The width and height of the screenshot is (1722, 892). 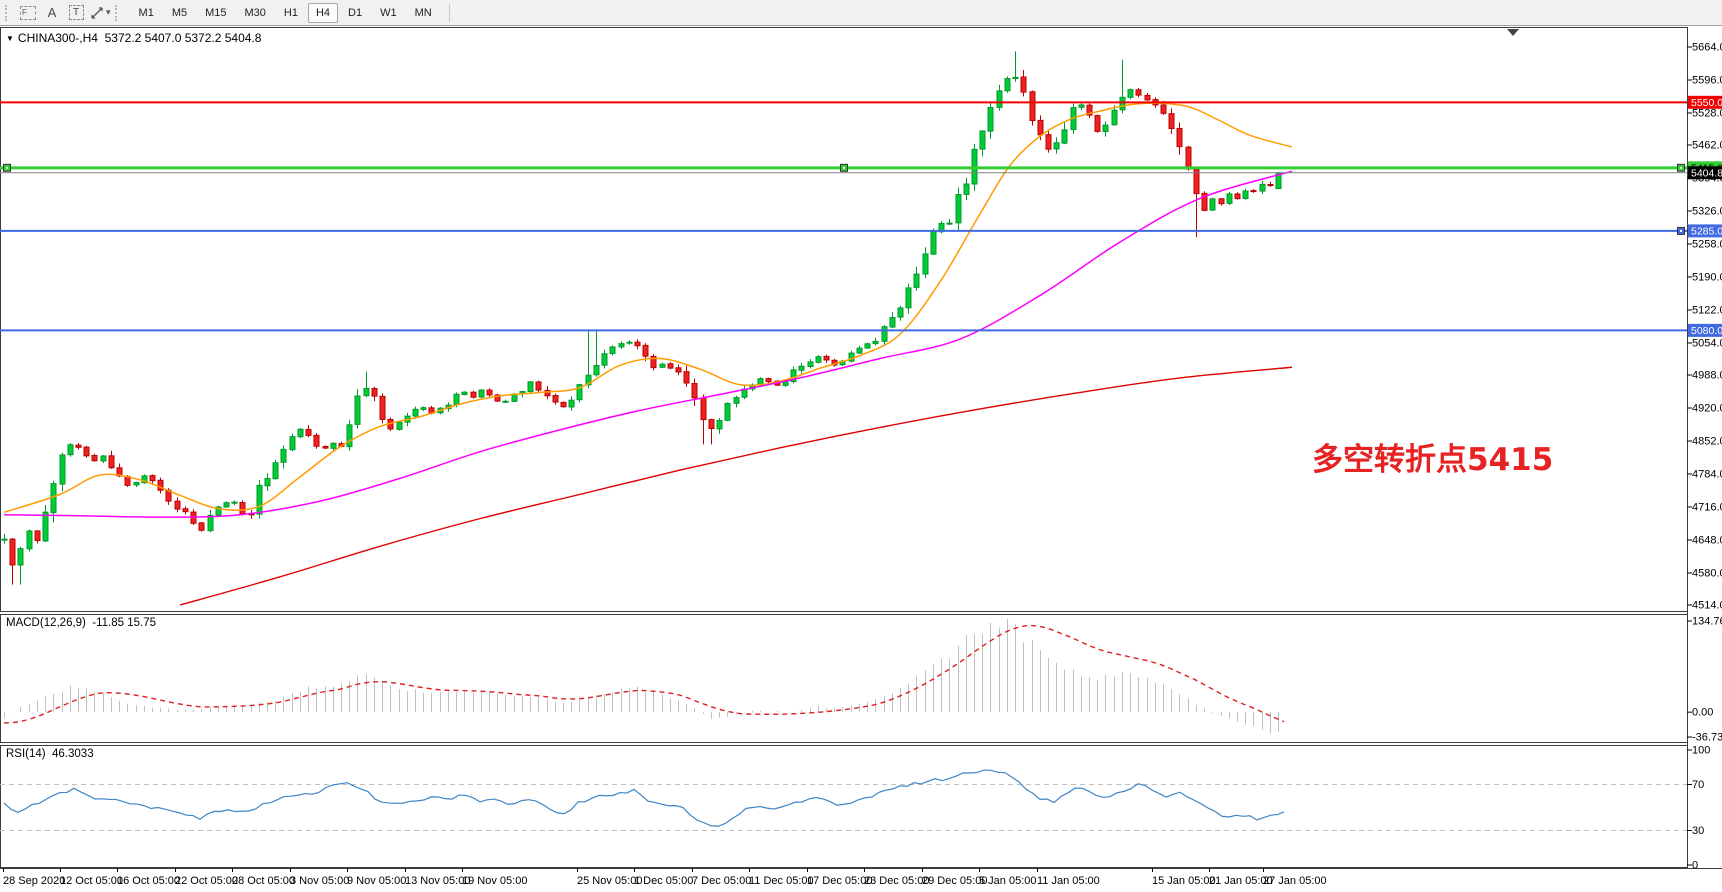 What do you see at coordinates (1707, 474) in the screenshot?
I see `price-tick-label: 4784.0` at bounding box center [1707, 474].